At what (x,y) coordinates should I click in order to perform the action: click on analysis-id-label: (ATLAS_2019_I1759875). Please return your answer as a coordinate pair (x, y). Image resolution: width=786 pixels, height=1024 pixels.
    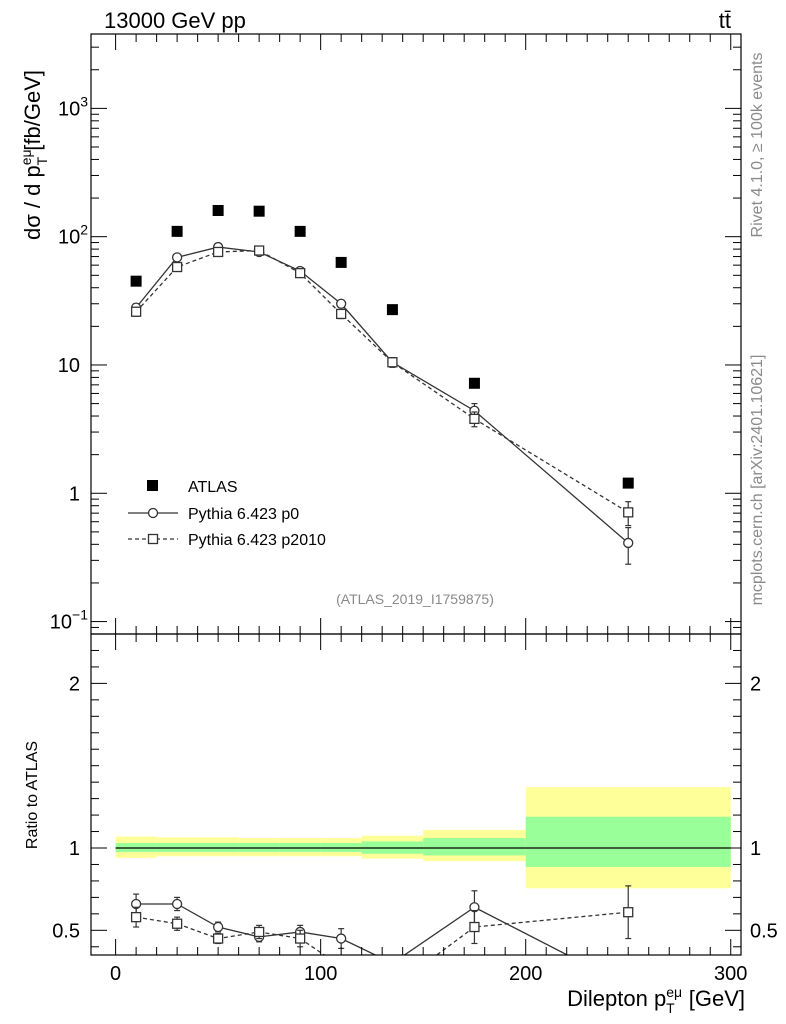
    Looking at the image, I should click on (415, 599).